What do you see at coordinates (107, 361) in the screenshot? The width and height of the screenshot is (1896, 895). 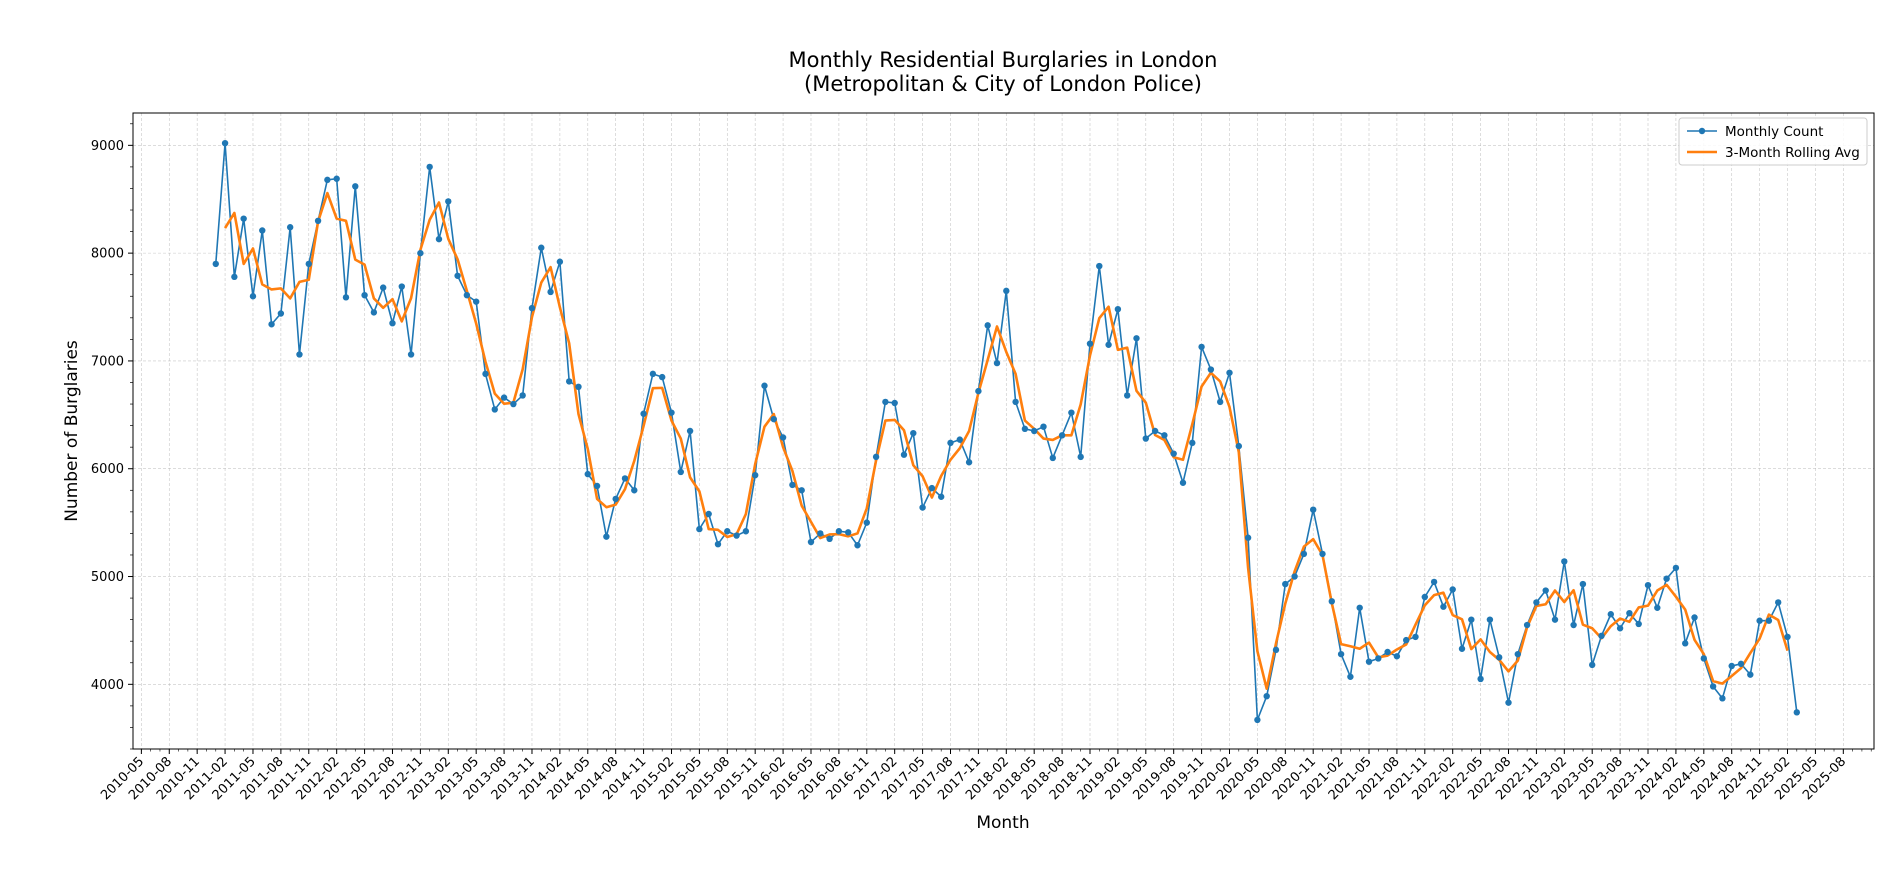 I see `y-tick-label: 7000` at bounding box center [107, 361].